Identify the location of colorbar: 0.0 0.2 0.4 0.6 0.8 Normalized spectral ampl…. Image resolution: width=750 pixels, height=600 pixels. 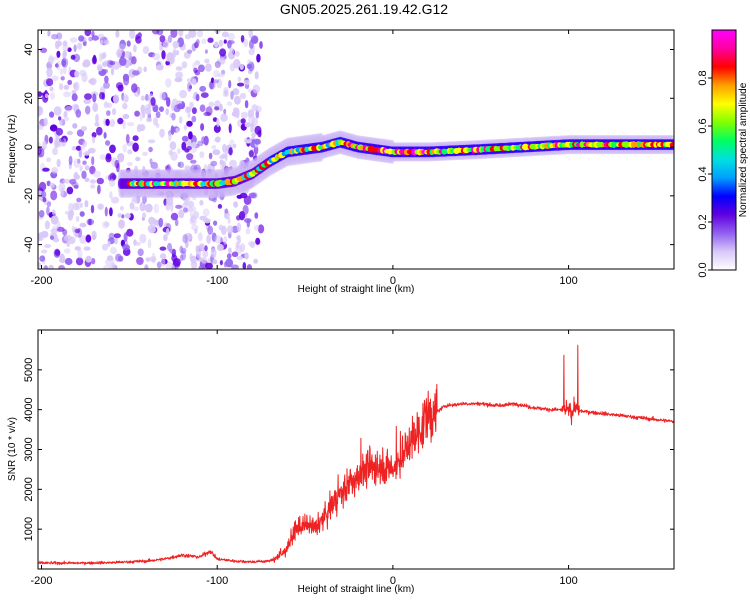
(723, 153).